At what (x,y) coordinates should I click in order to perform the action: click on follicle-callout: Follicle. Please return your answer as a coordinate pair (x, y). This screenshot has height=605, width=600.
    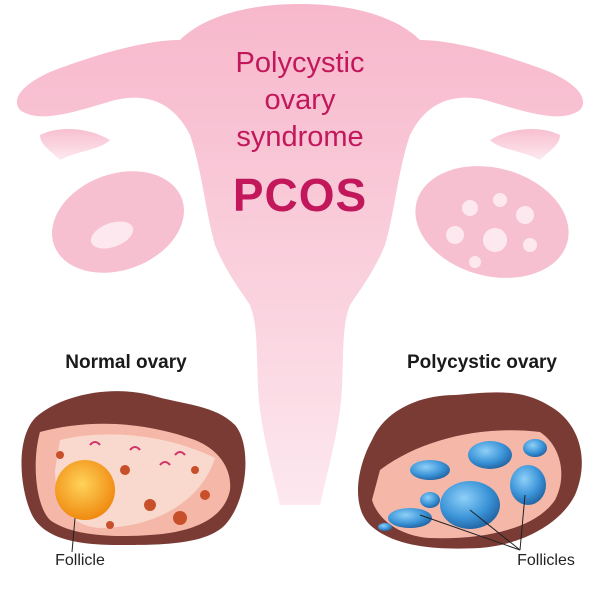
    Looking at the image, I should click on (80, 560).